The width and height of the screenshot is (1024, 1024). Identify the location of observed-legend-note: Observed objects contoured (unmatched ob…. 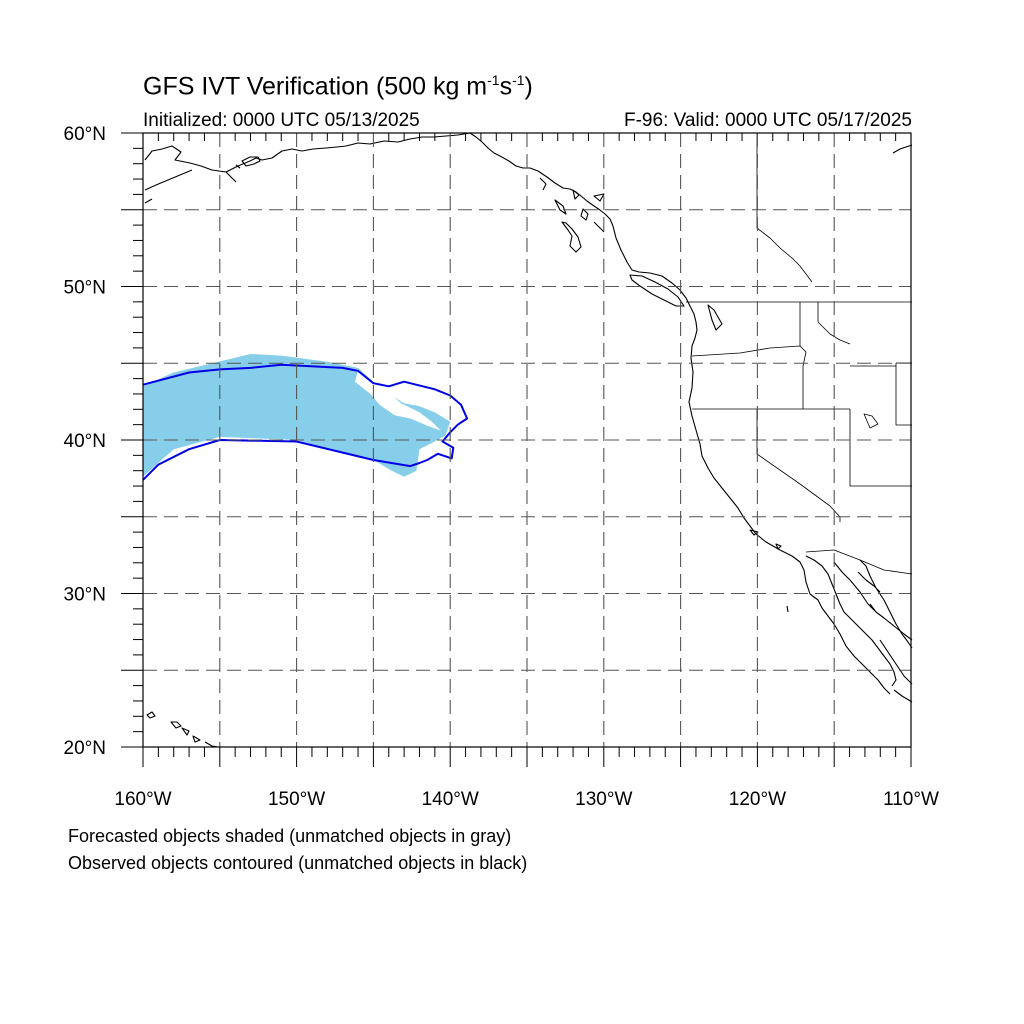
(298, 863).